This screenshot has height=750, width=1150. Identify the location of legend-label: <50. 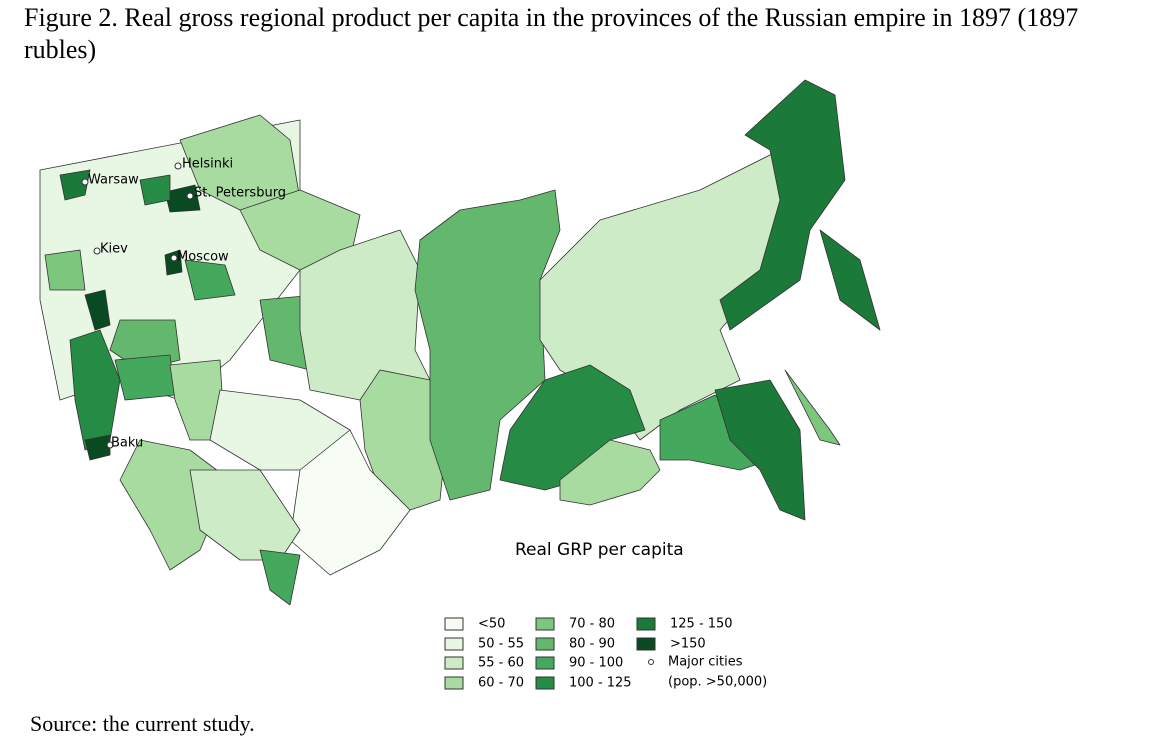
(491, 624).